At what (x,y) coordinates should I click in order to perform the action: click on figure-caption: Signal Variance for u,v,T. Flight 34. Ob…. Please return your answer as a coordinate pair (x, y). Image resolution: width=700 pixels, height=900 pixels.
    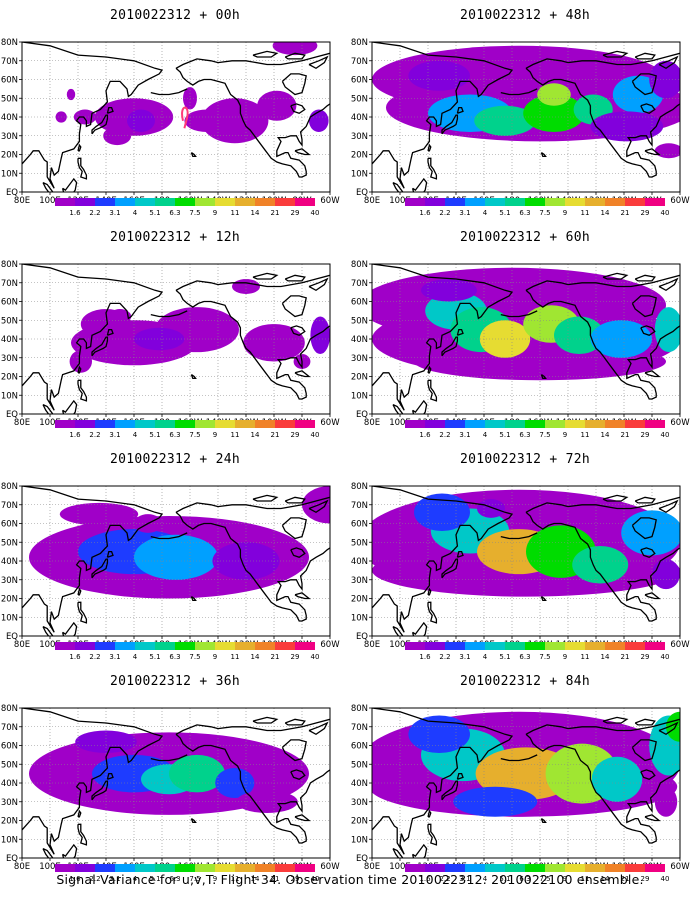
    Looking at the image, I should click on (350, 879).